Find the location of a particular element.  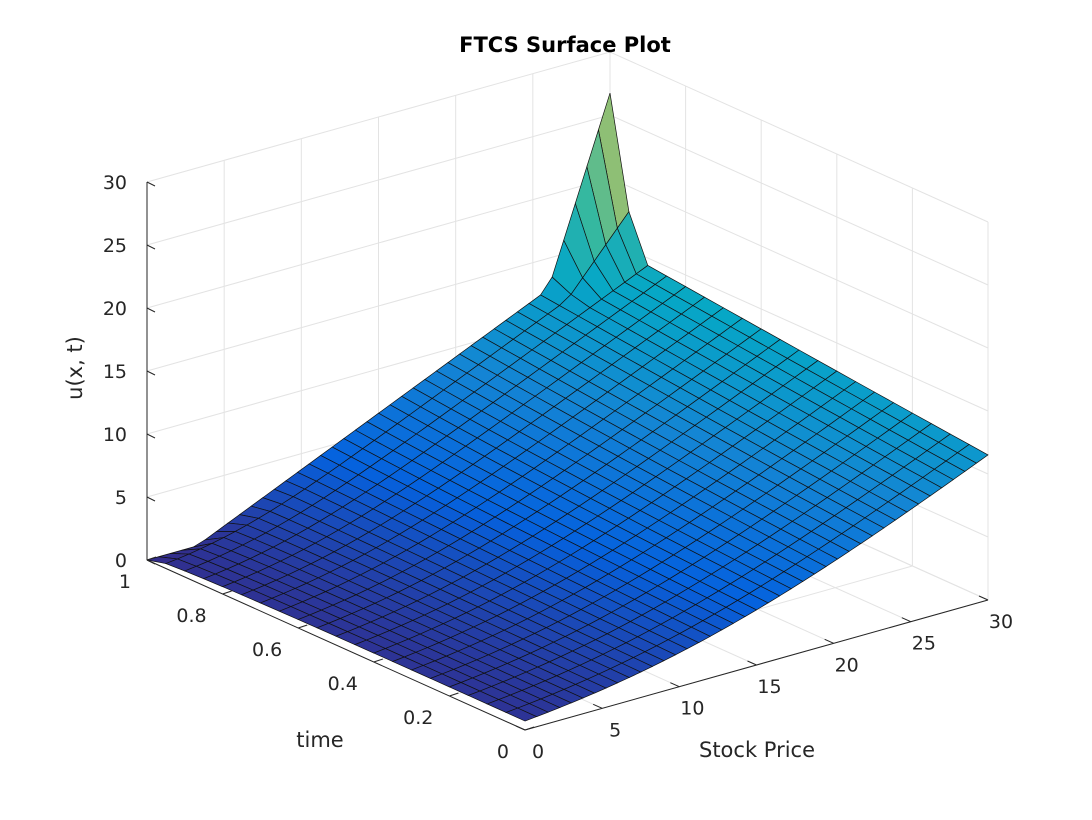

y-tick-label: 1 is located at coordinates (125, 582).